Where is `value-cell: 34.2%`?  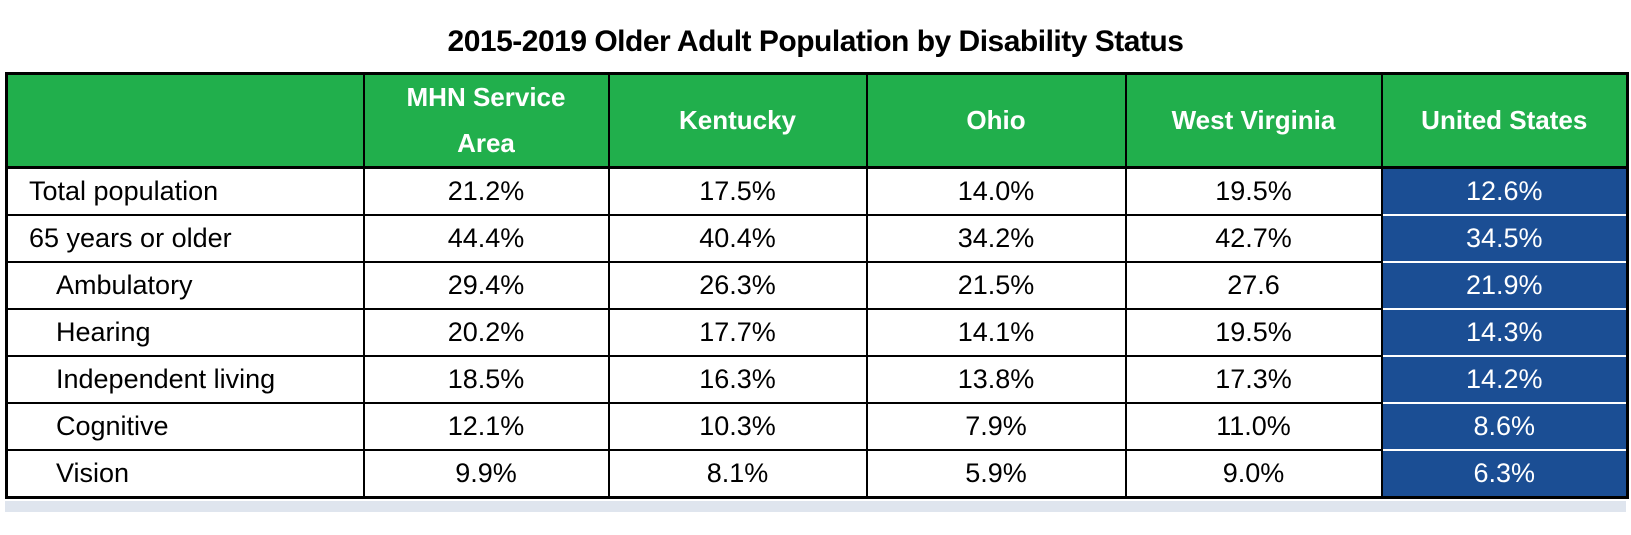 value-cell: 34.2% is located at coordinates (996, 238).